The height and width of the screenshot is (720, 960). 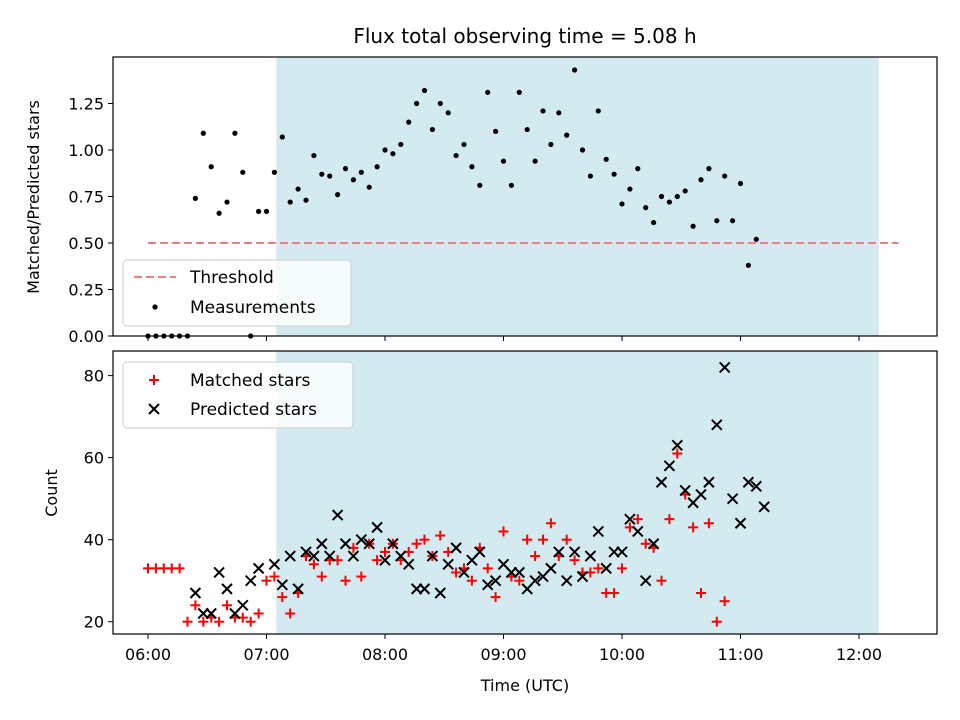 What do you see at coordinates (503, 654) in the screenshot?
I see `x-tick-label: 09:00` at bounding box center [503, 654].